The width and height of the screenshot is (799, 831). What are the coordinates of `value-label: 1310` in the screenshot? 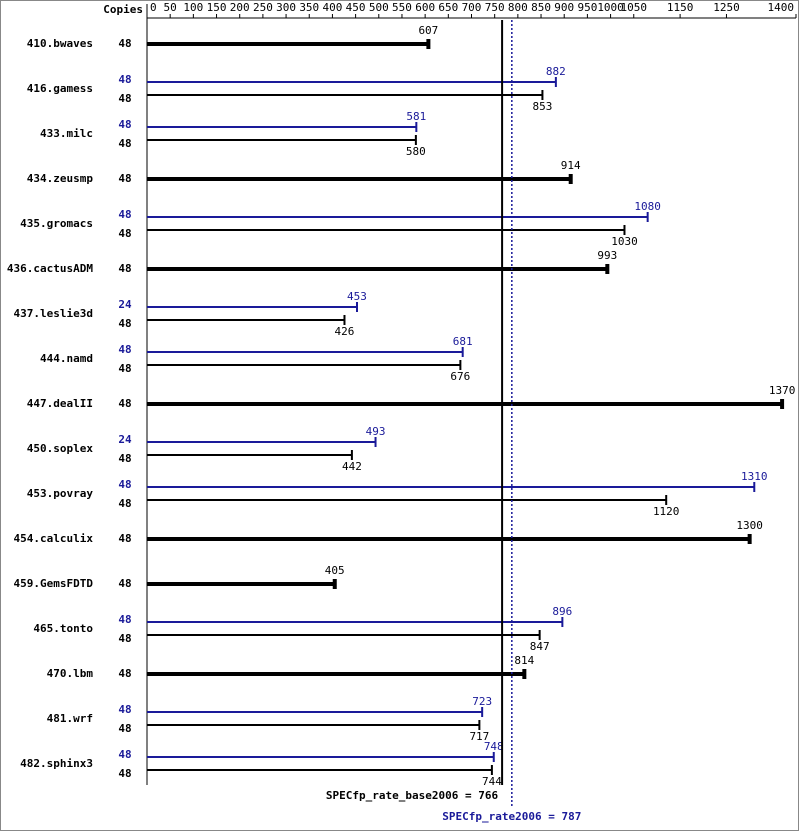 It's located at (754, 476).